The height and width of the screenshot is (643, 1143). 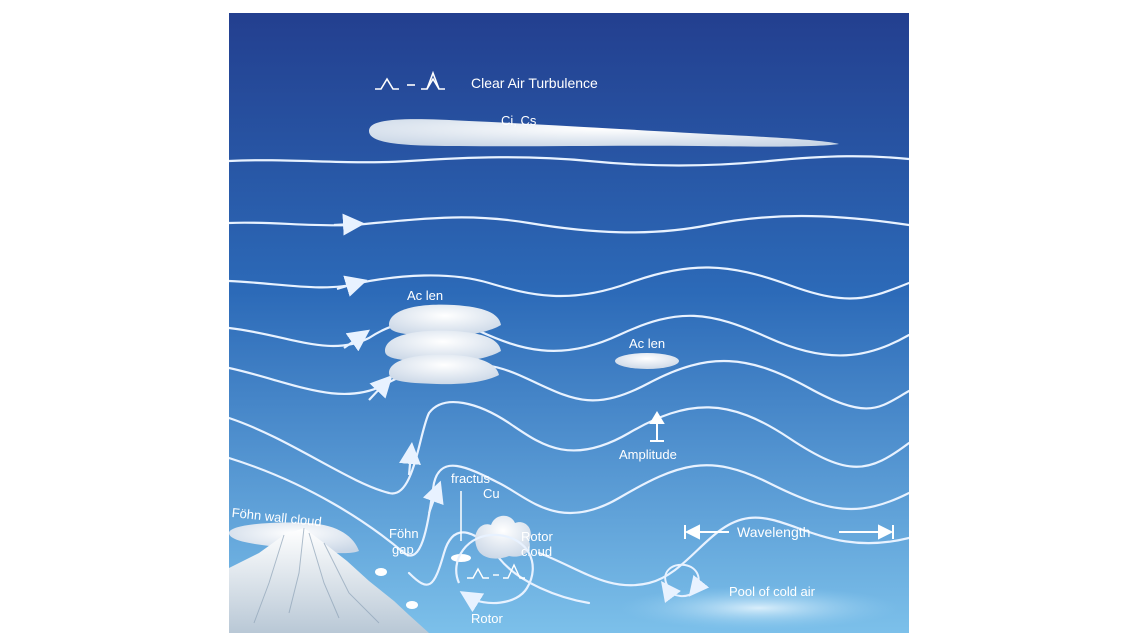 I want to click on flow-arrows, so click(x=388, y=363).